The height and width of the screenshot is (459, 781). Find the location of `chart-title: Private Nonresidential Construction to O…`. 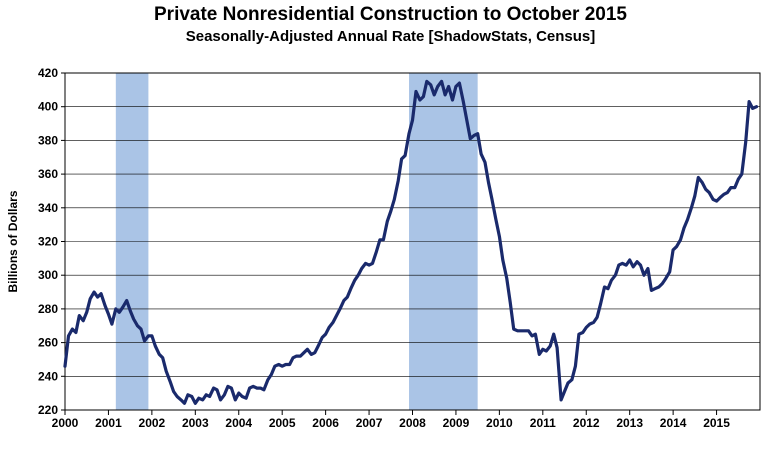

chart-title: Private Nonresidential Construction to O… is located at coordinates (390, 14).